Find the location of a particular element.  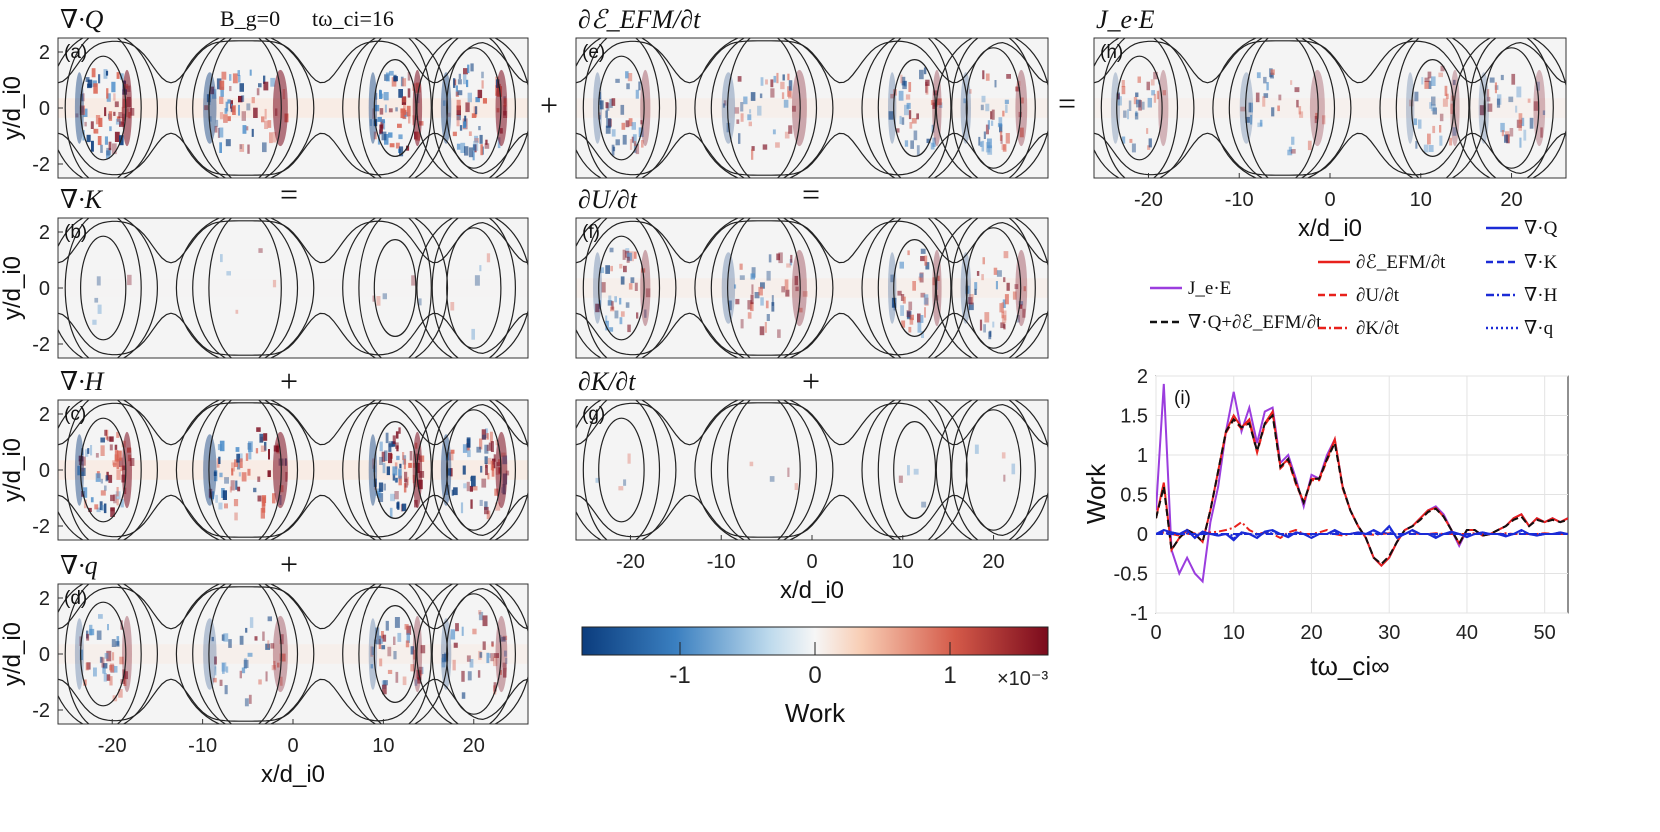

panel-c: (c) ∇·H 2 0 -2 y/d_i0 is located at coordinates (264, 454).